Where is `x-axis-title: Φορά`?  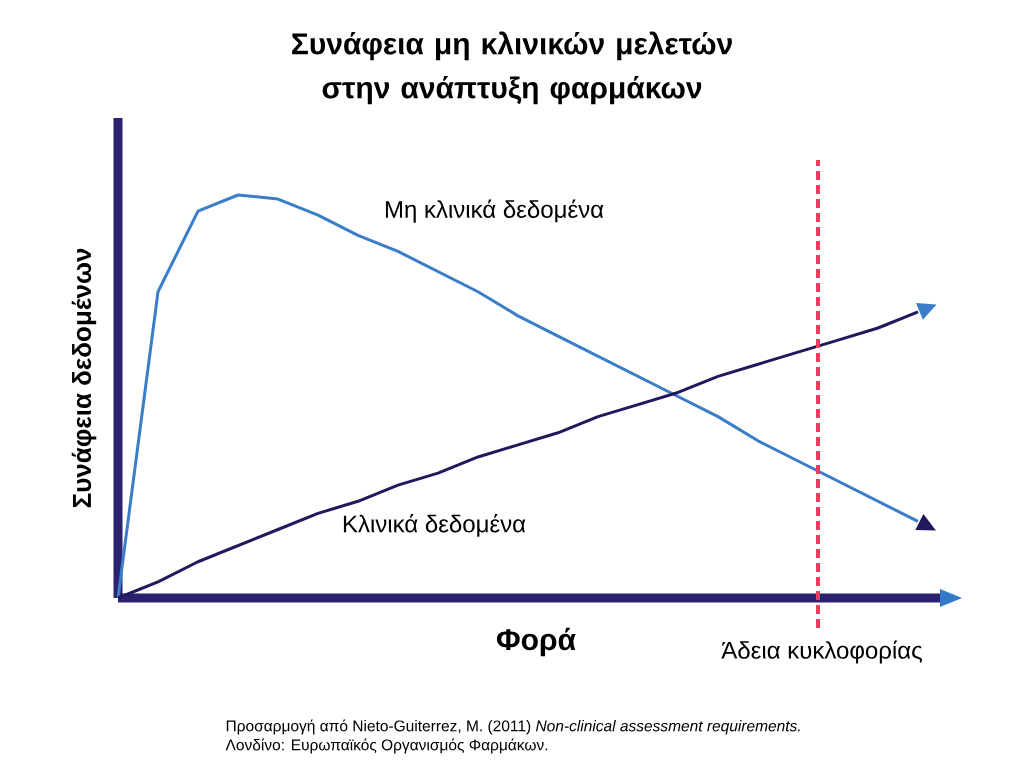 x-axis-title: Φορά is located at coordinates (536, 642).